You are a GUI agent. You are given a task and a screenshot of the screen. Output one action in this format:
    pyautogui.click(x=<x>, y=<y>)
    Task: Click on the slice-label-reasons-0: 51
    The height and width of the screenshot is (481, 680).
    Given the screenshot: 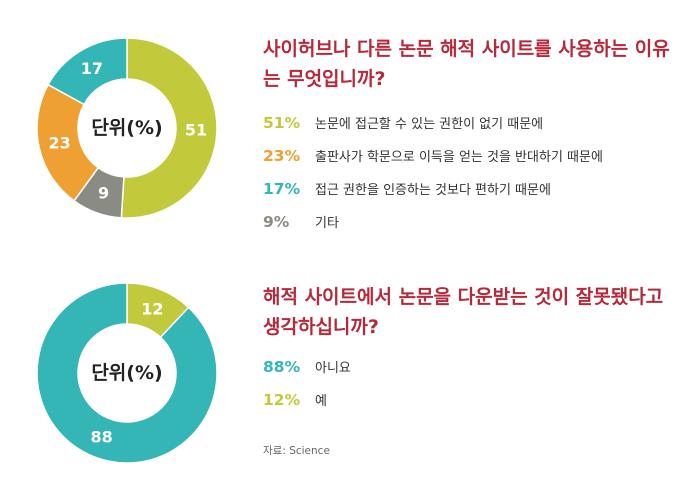 What is the action you would take?
    pyautogui.click(x=196, y=130)
    